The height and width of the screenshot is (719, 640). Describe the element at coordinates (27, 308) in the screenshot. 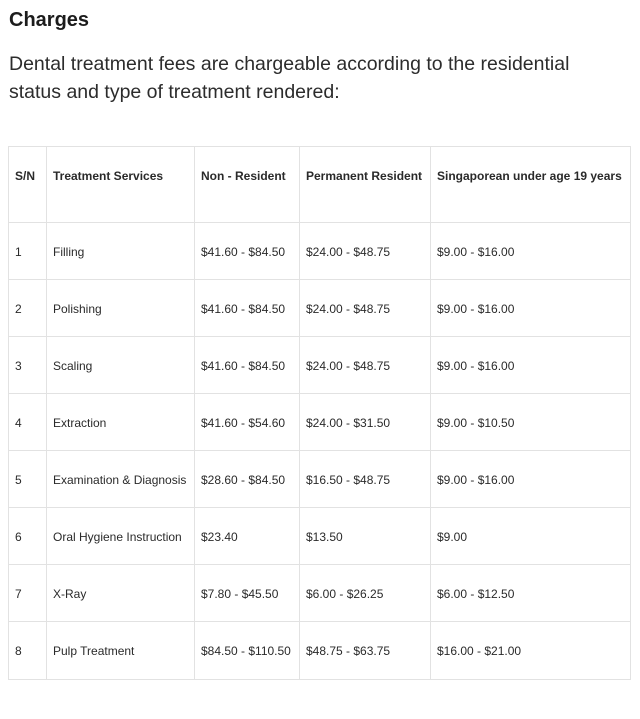

I see `cell-sn: 2` at that location.